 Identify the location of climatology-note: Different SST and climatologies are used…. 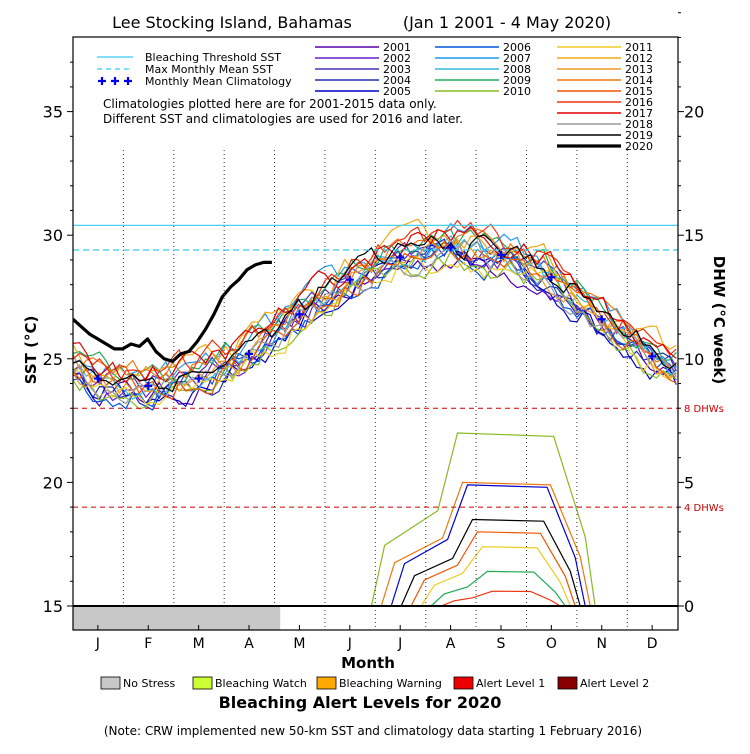
(283, 119).